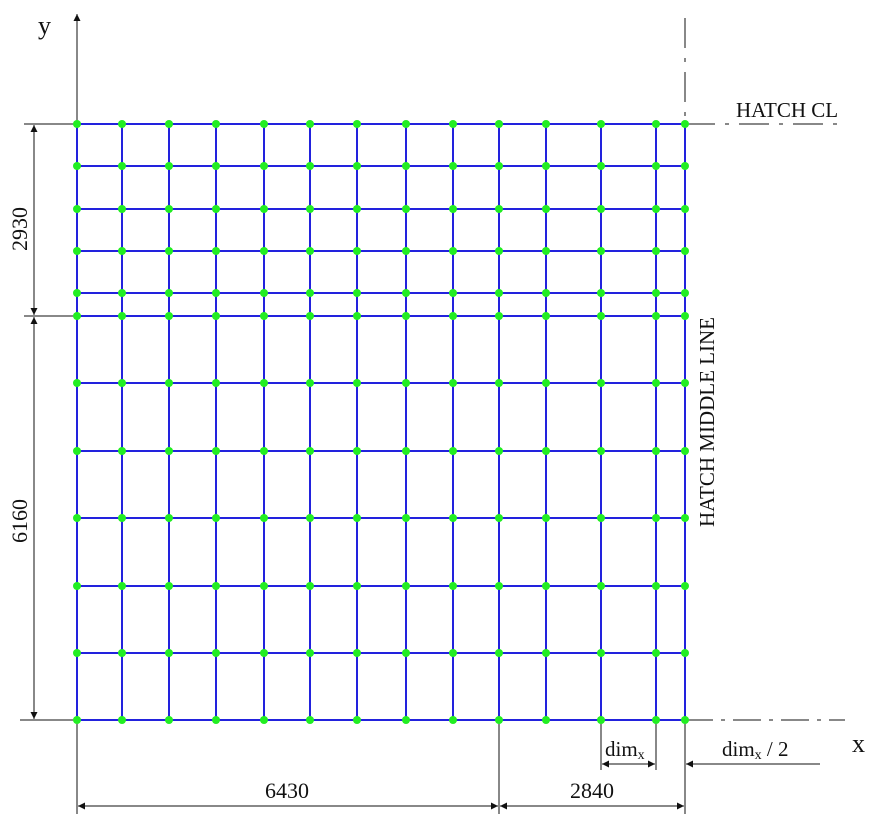 This screenshot has height=814, width=875. Describe the element at coordinates (625, 750) in the screenshot. I see `dimx-text: dimx` at that location.